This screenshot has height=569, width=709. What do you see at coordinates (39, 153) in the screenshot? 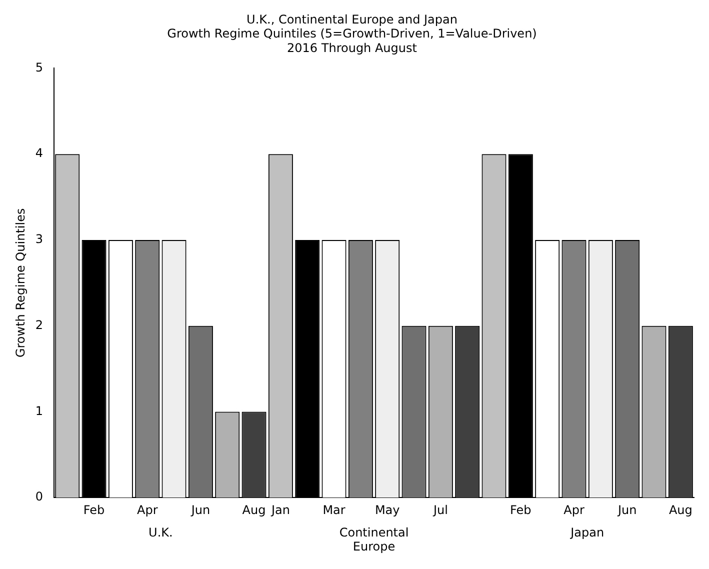
I see `y-tick-label: 4` at bounding box center [39, 153].